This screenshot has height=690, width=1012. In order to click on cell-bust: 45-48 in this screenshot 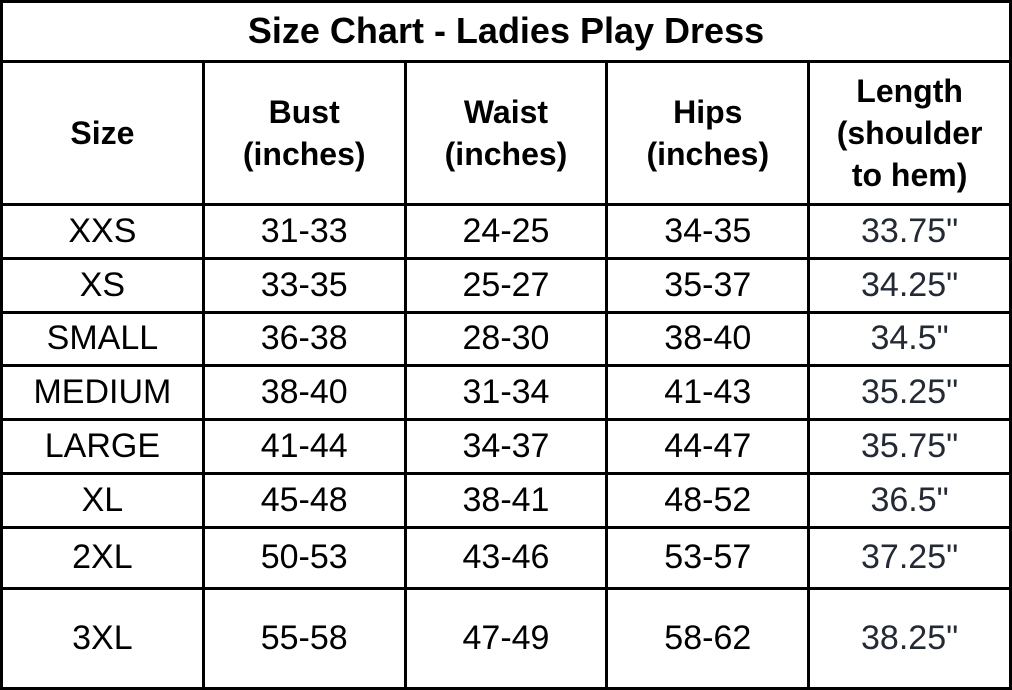, I will do `click(304, 500)`.